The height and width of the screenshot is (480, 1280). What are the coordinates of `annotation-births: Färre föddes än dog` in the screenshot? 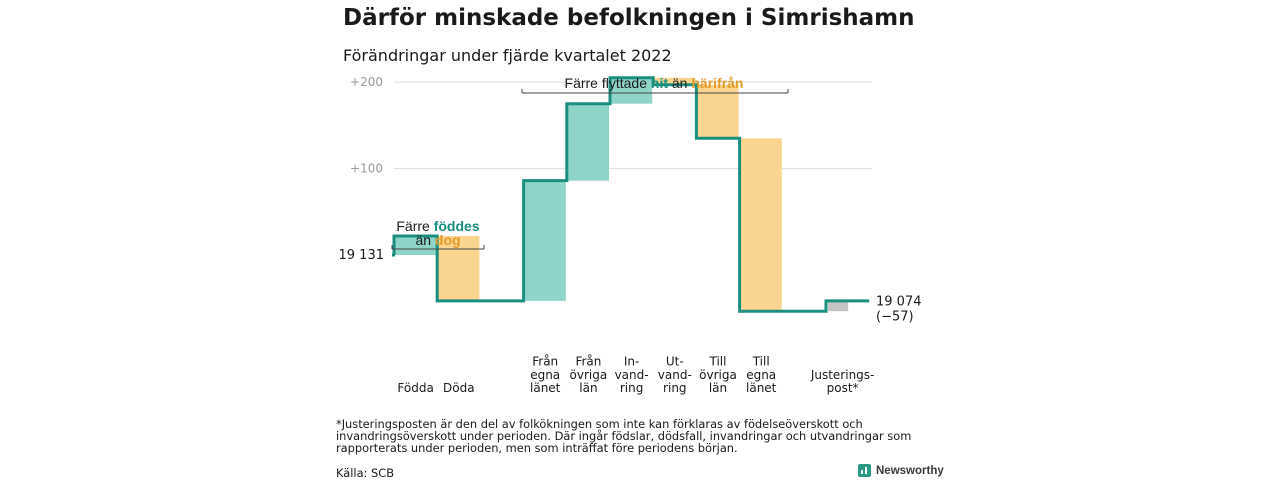 It's located at (438, 234).